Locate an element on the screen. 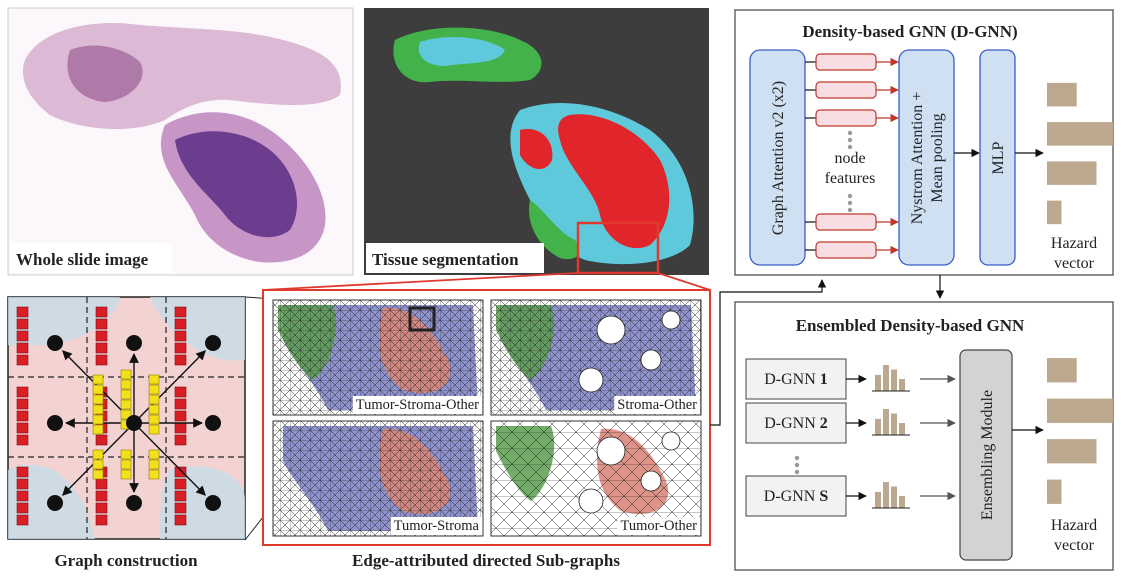 Image resolution: width=1121 pixels, height=582 pixels. subgraph-label: Tumor-Stroma-Other is located at coordinates (417, 405).